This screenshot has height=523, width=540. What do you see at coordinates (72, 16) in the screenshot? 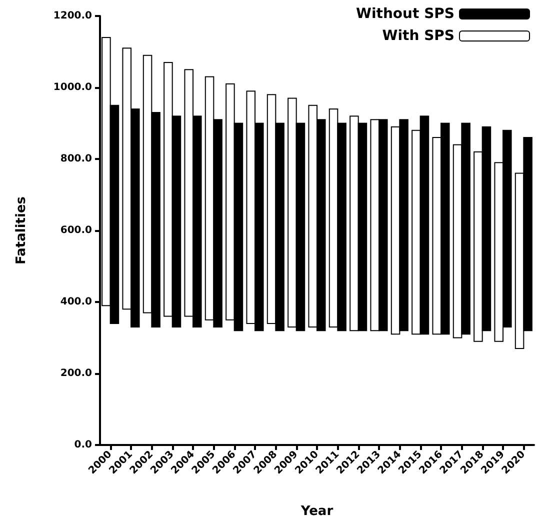
I see `y-tick-label: 1200.0` at bounding box center [72, 16].